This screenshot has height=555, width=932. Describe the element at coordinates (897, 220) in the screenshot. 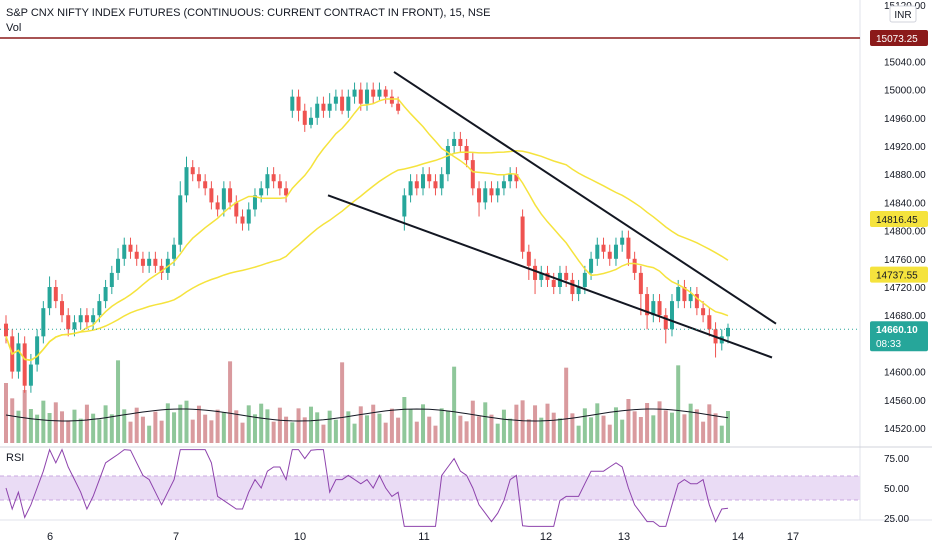

I see `ma-upper-badge: 14816.45` at that location.